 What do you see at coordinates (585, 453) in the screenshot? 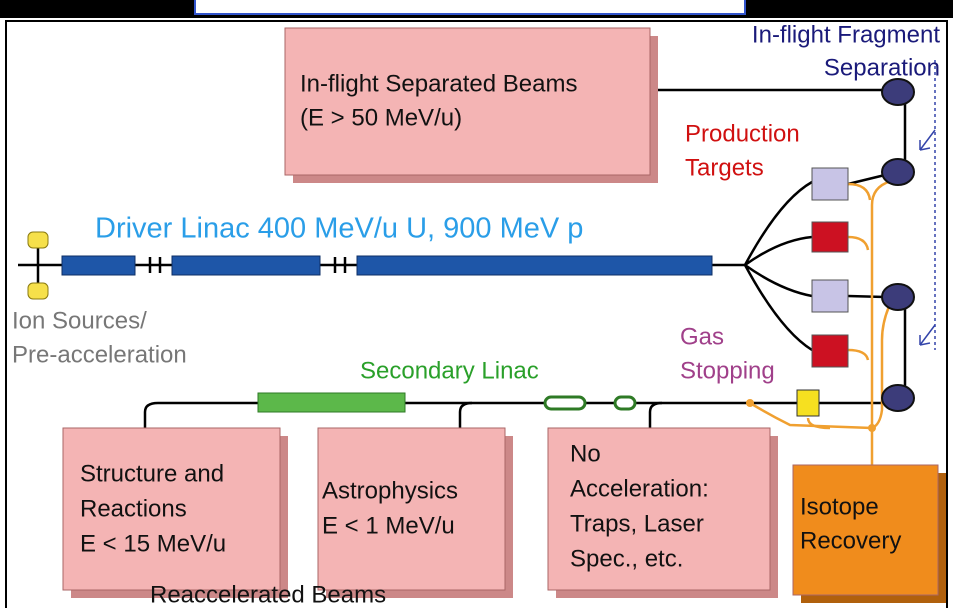
I see `box-text: No` at bounding box center [585, 453].